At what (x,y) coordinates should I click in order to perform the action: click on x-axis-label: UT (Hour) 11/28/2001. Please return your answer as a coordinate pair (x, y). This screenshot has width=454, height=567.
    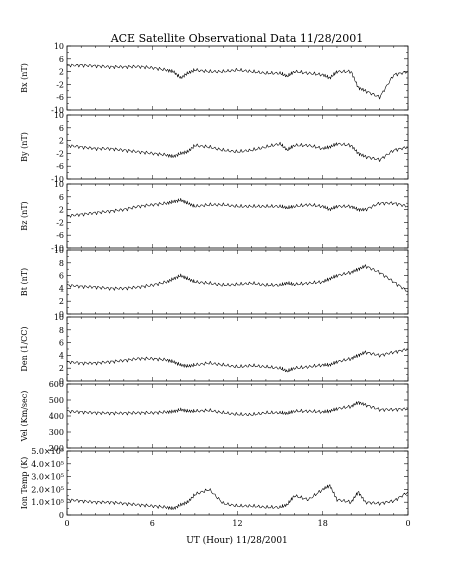
    Looking at the image, I should click on (237, 540).